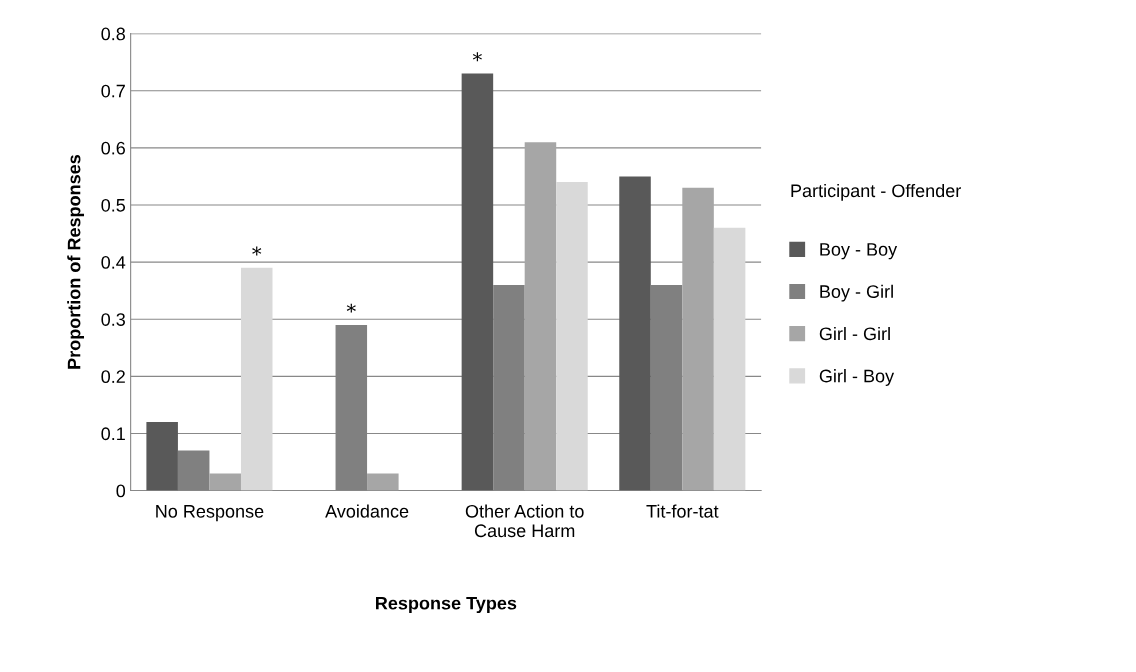  Describe the element at coordinates (113, 205) in the screenshot. I see `y-tick-label: 0.5` at that location.